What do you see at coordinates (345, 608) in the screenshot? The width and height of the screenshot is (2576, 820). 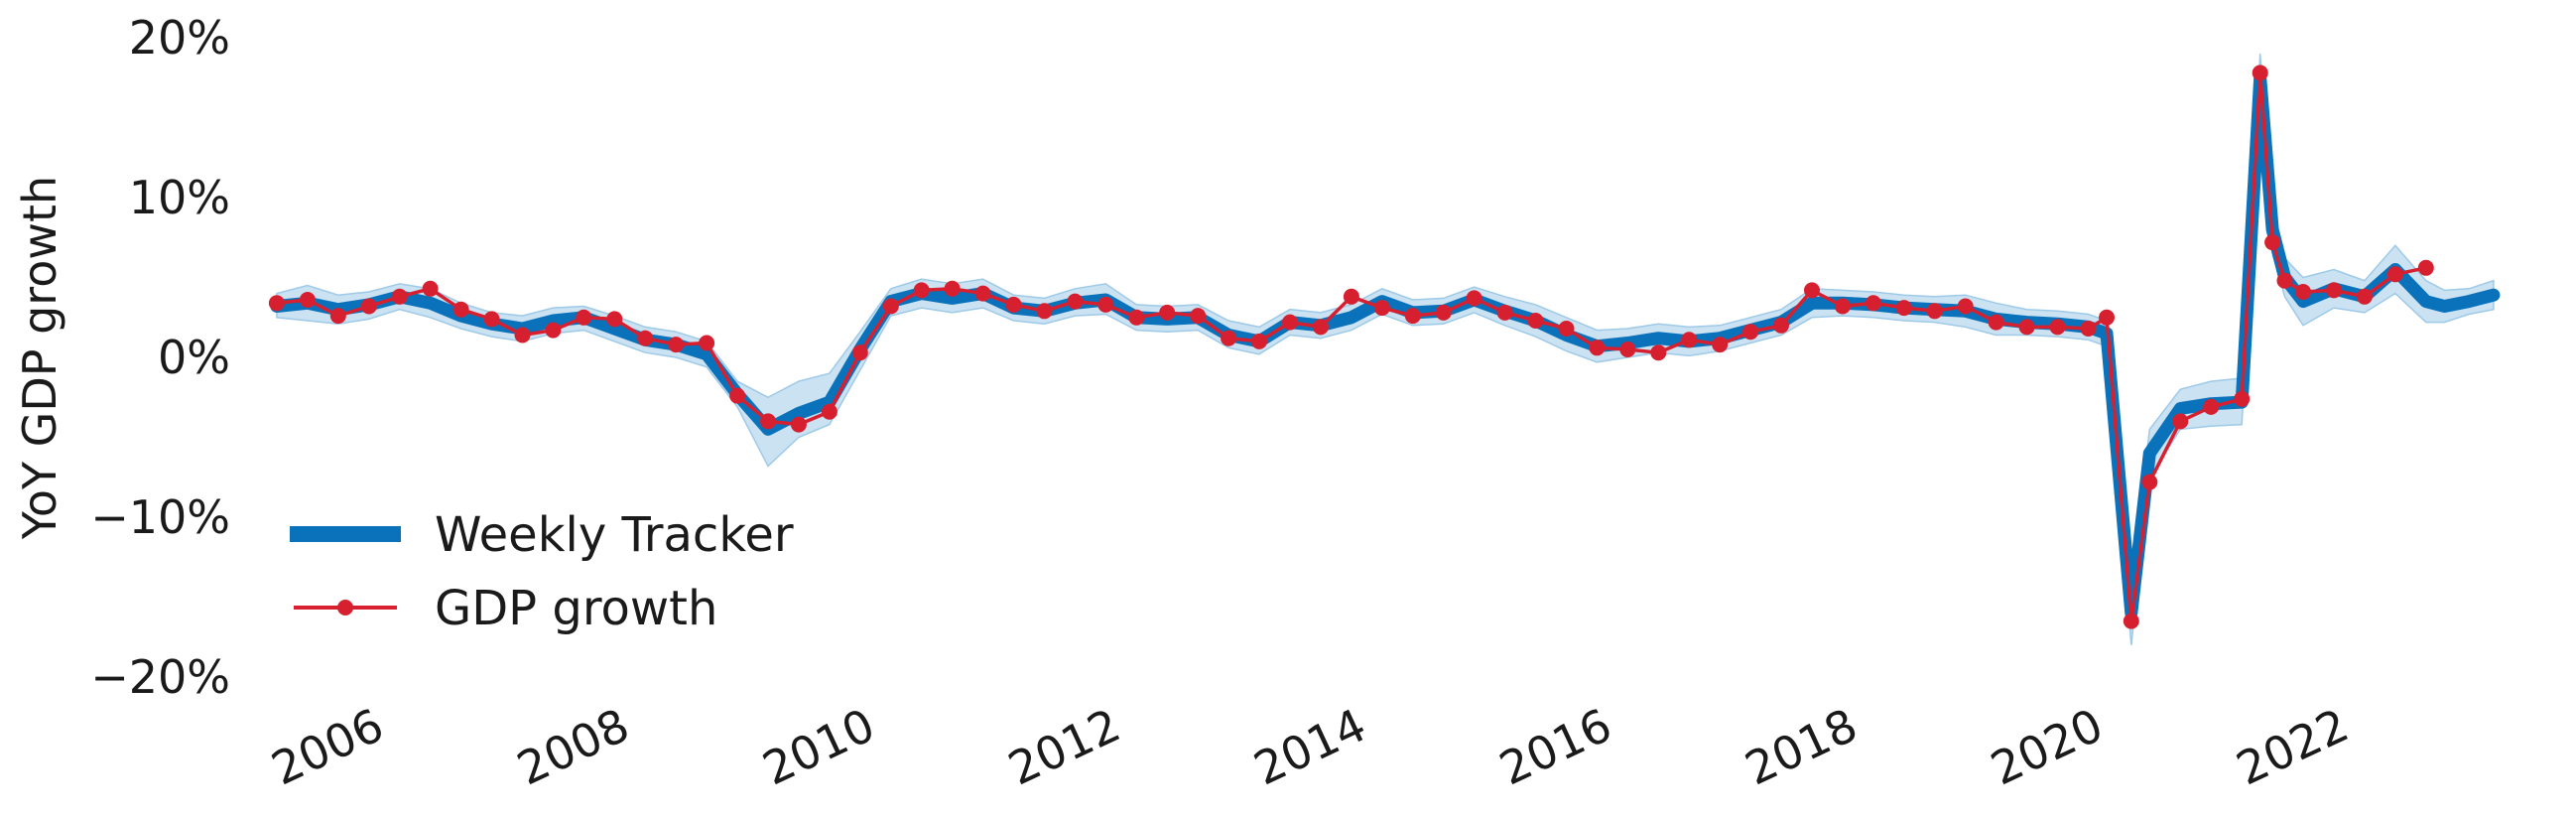 I see `legend-marker-gdp-growth` at bounding box center [345, 608].